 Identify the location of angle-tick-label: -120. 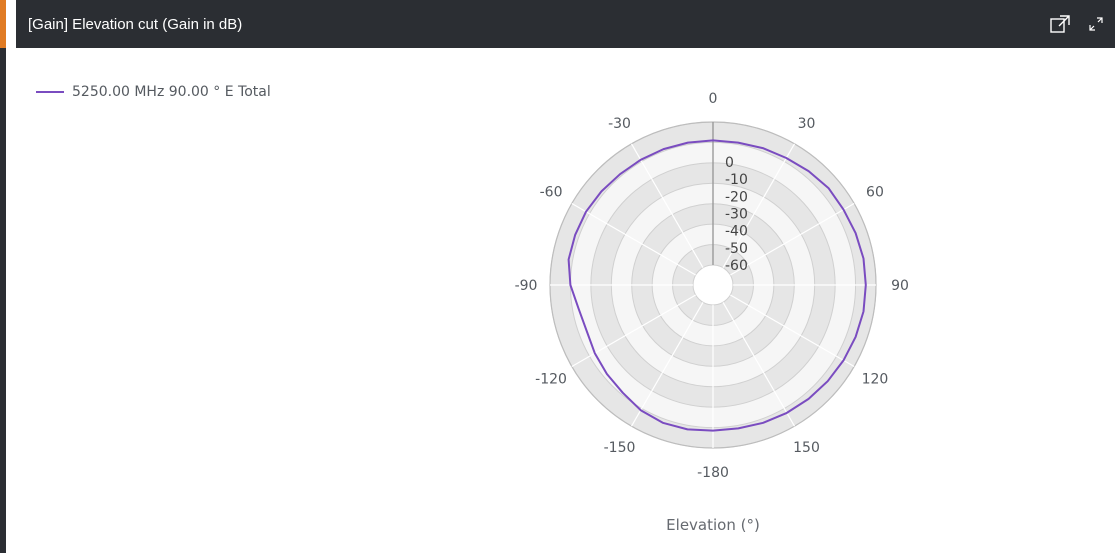
(551, 380).